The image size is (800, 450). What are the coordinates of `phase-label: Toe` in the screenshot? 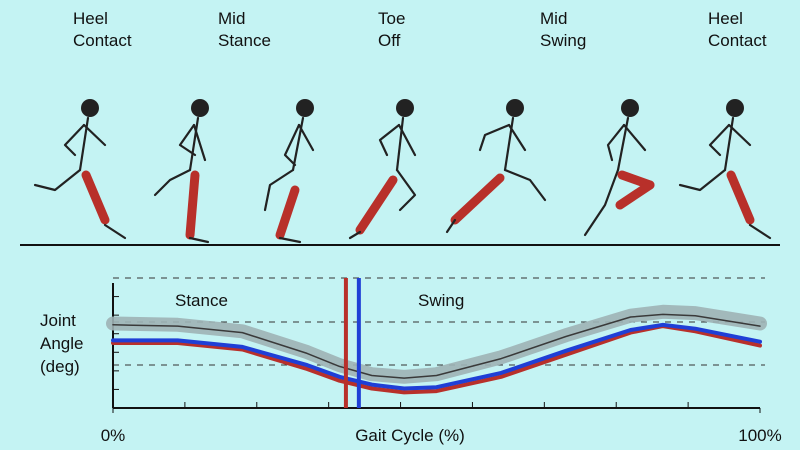 It's located at (391, 18).